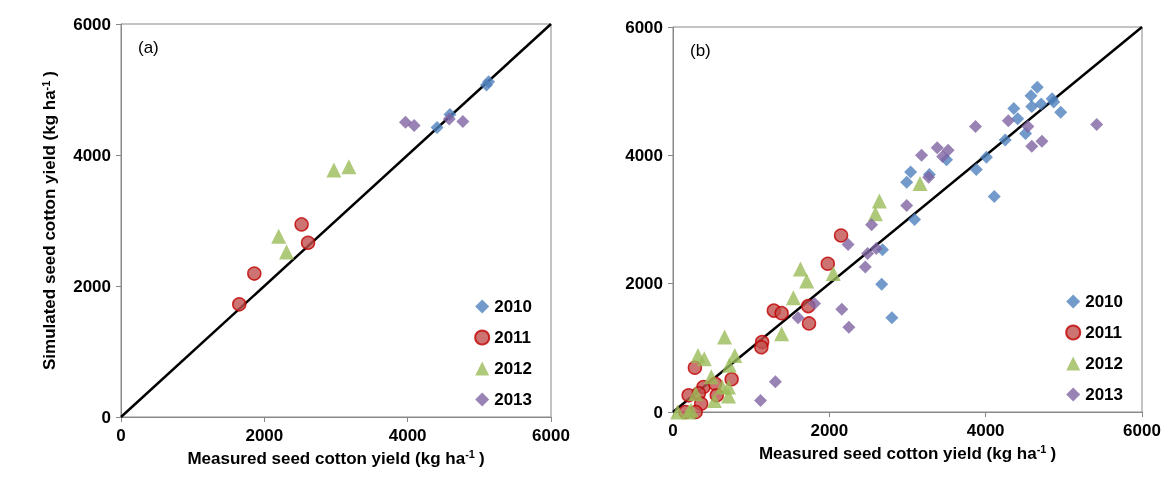 The width and height of the screenshot is (1168, 491). I want to click on text: (a), so click(148, 47).